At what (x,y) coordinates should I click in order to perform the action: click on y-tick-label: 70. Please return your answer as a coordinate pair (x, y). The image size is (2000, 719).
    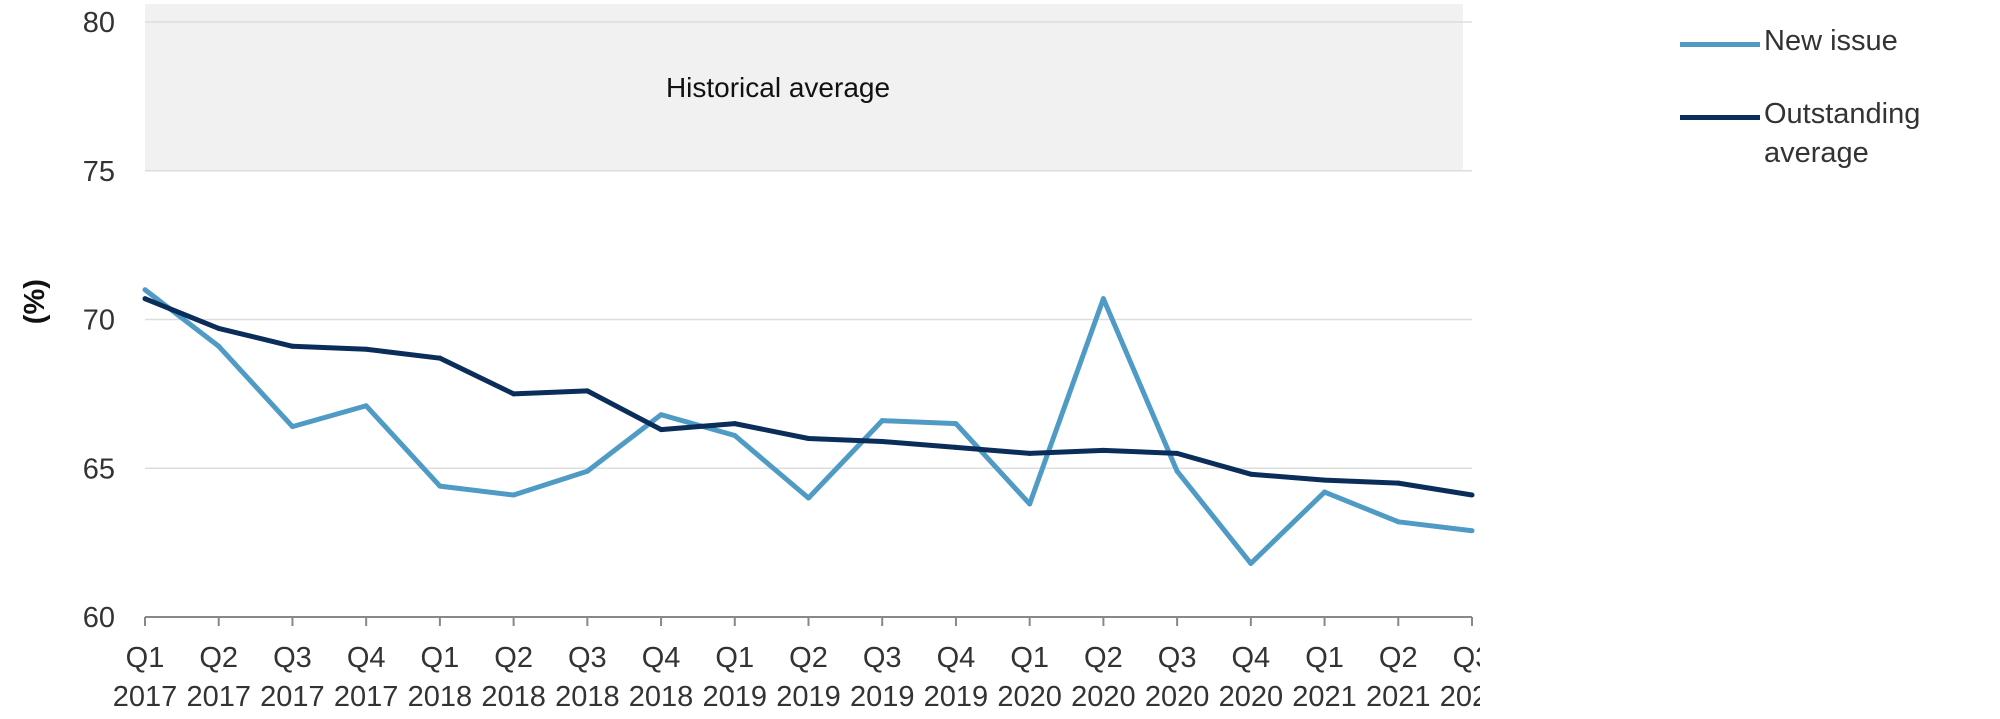
    Looking at the image, I should click on (99, 321).